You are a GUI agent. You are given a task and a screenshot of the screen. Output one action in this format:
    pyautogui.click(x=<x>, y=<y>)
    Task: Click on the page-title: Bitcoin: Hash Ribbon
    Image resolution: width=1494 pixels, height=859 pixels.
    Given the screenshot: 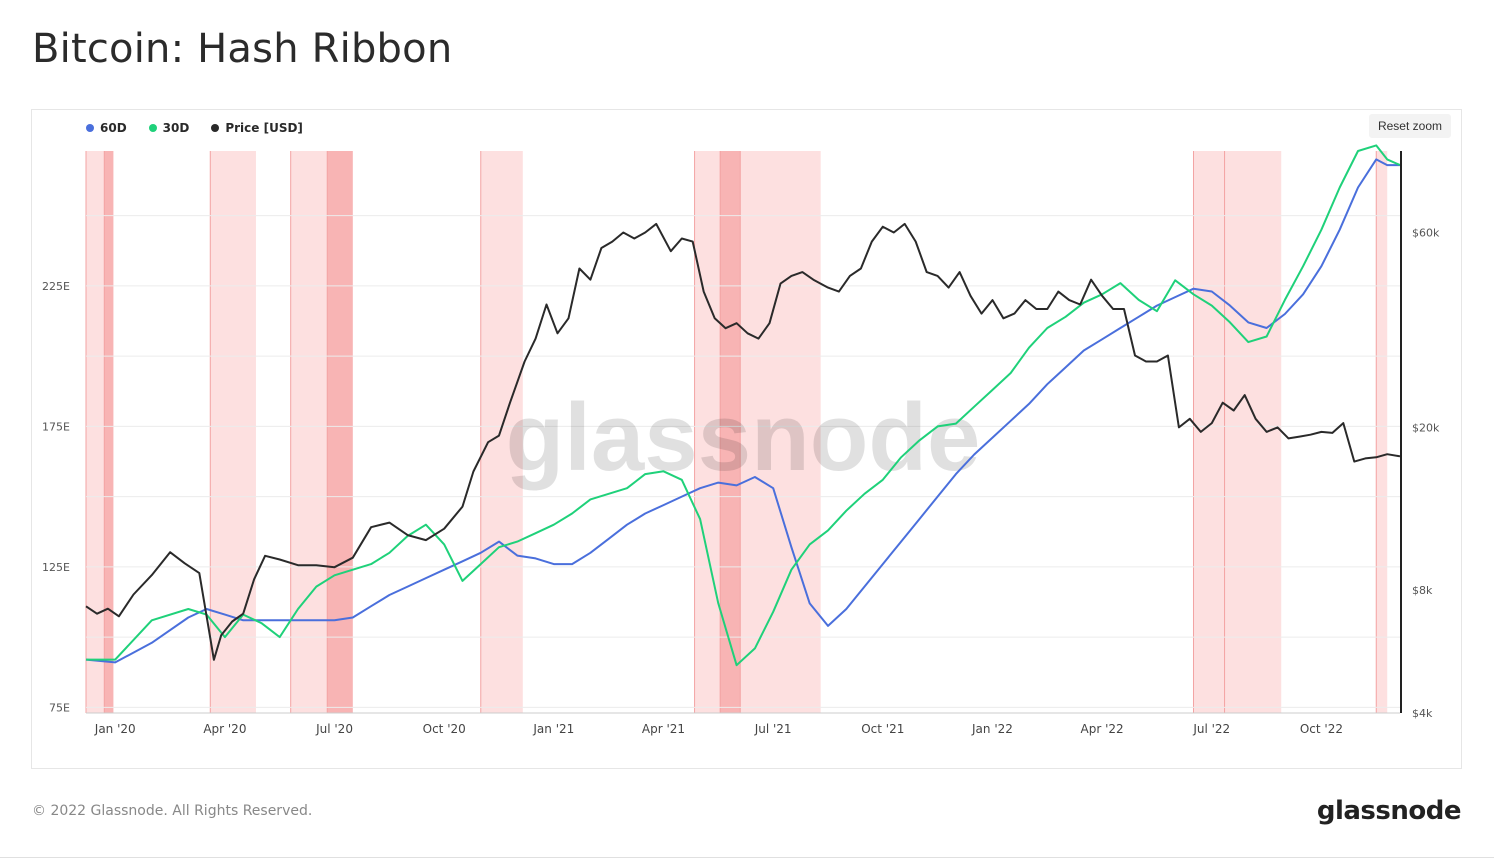 What is the action you would take?
    pyautogui.click(x=242, y=49)
    